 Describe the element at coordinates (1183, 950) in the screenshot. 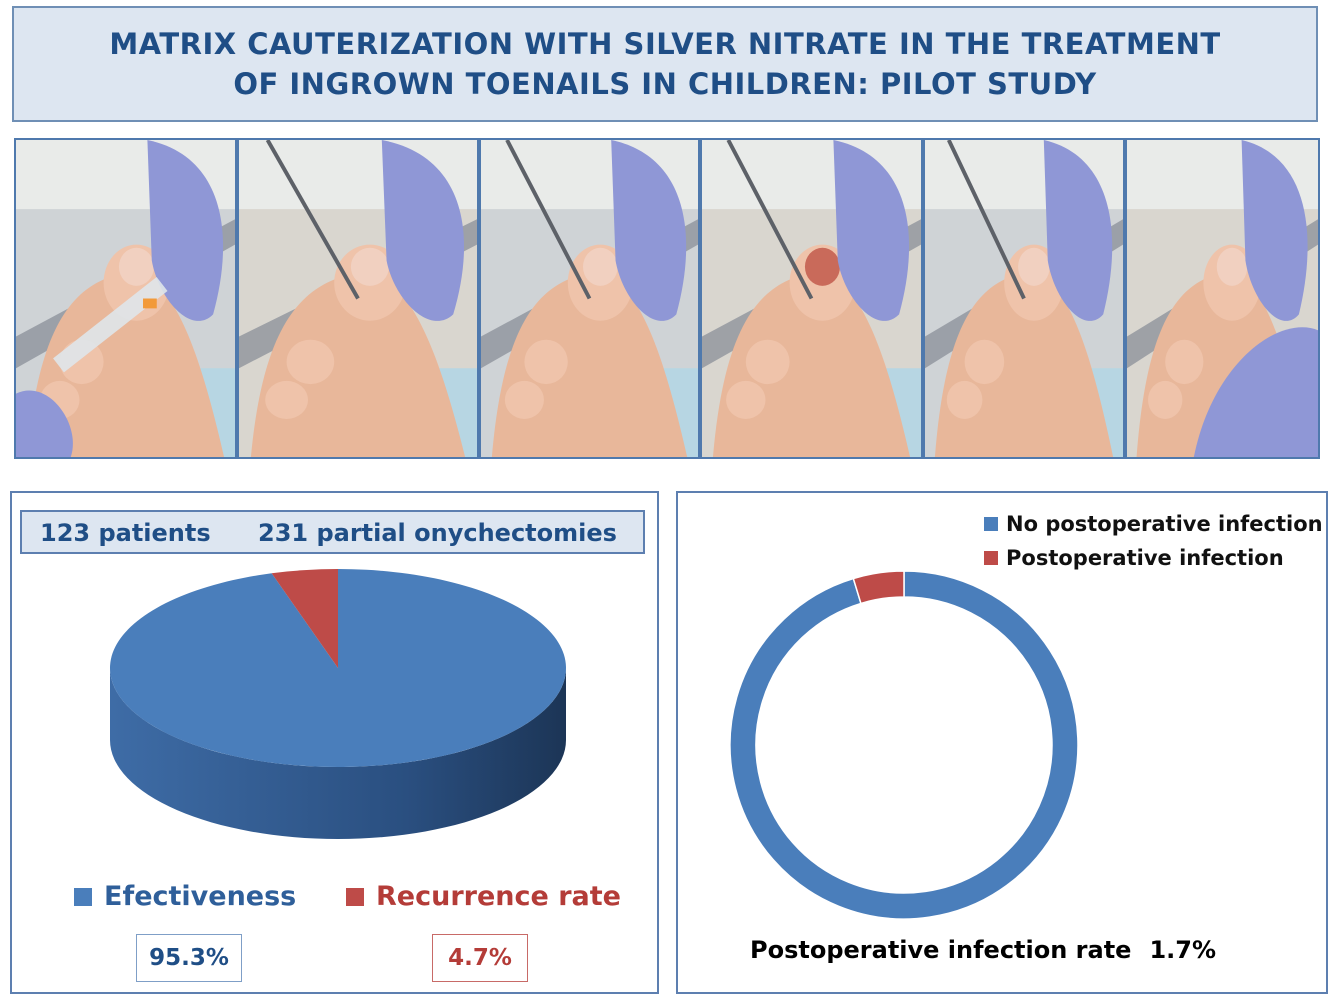

I see `infection-rate-value: 1.7%` at that location.